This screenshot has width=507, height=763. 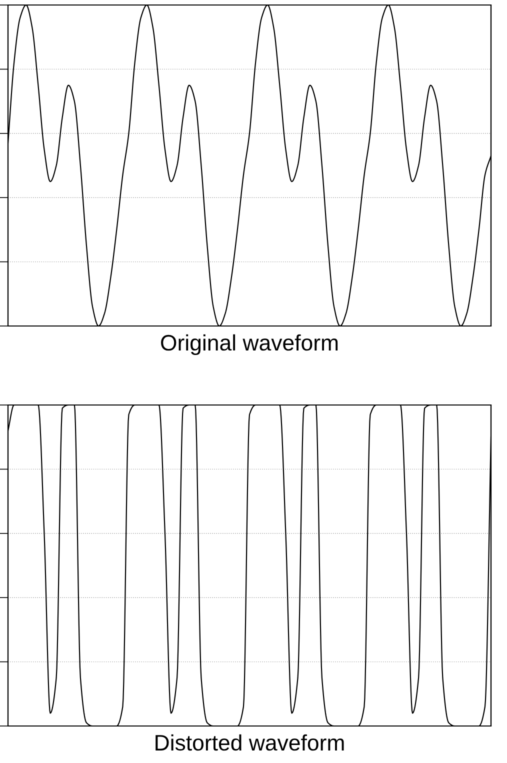 What do you see at coordinates (250, 742) in the screenshot?
I see `x-axis-title: Distorted waveform` at bounding box center [250, 742].